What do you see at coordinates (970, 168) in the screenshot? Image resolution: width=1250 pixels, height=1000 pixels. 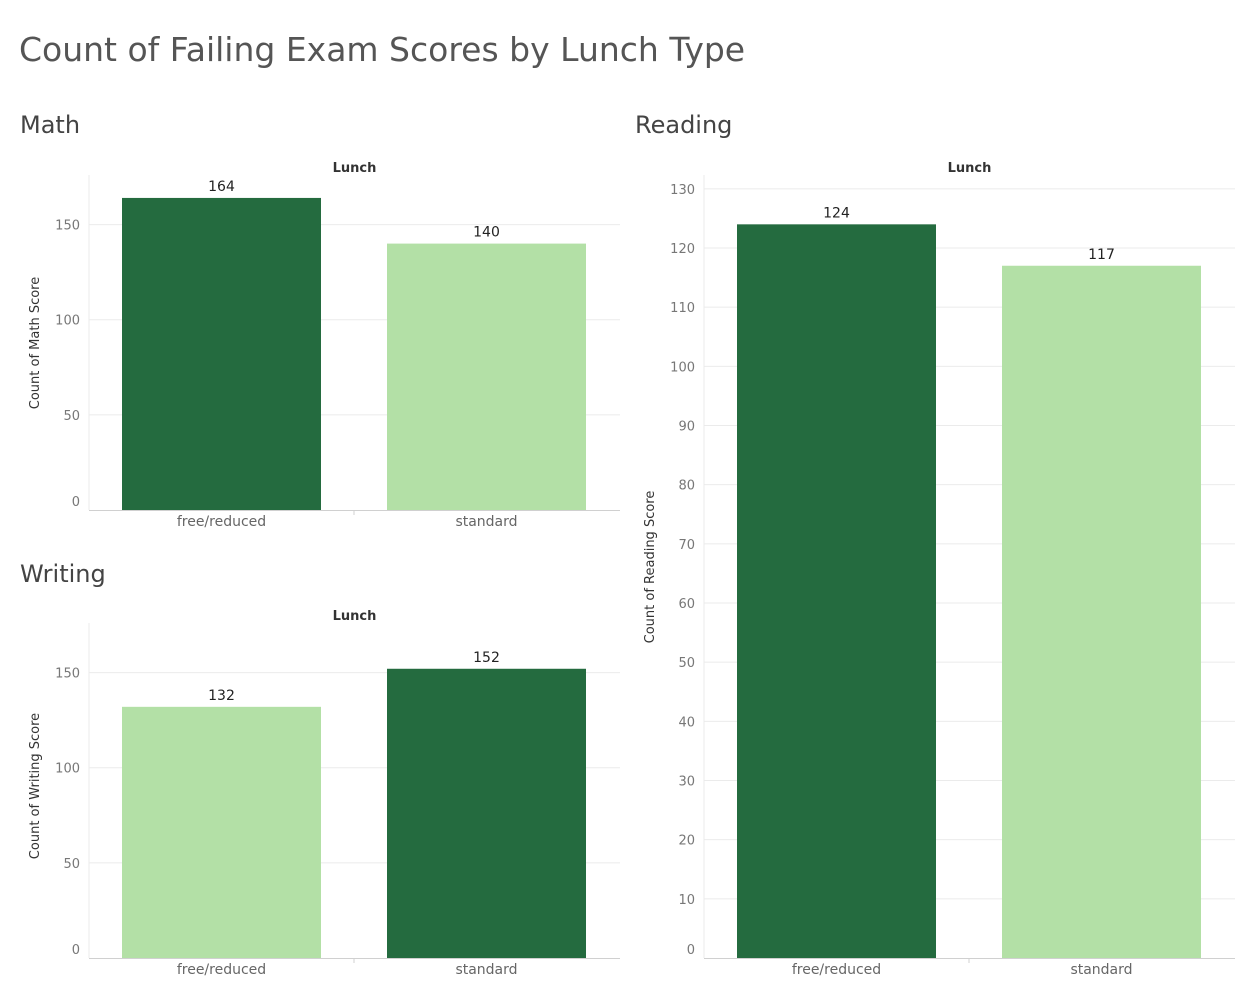 I see `reading-column-header: Lunch` at bounding box center [970, 168].